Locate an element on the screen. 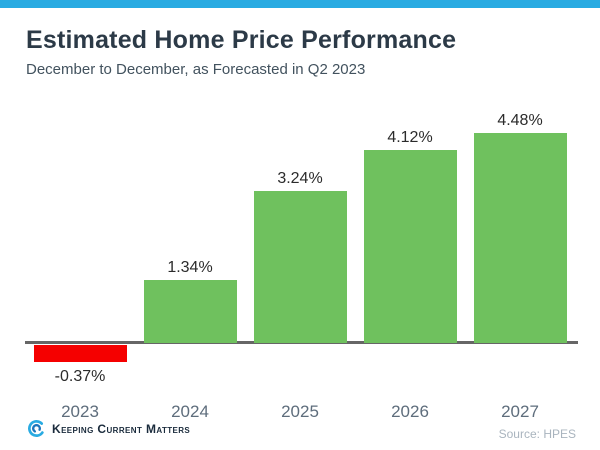  value-label-2024: 1.34% is located at coordinates (190, 268).